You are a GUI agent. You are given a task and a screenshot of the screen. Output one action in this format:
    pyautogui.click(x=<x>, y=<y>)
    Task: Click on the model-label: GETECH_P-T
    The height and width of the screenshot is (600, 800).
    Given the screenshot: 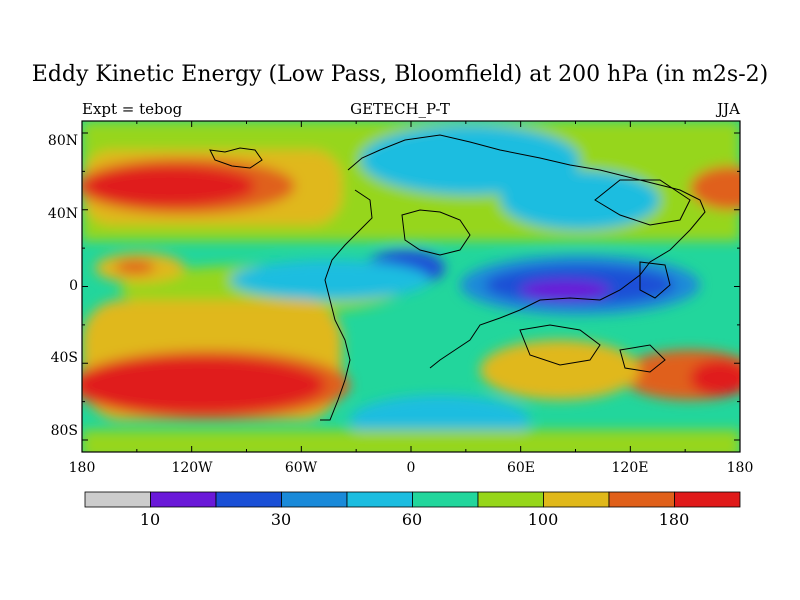 What is the action you would take?
    pyautogui.click(x=400, y=109)
    